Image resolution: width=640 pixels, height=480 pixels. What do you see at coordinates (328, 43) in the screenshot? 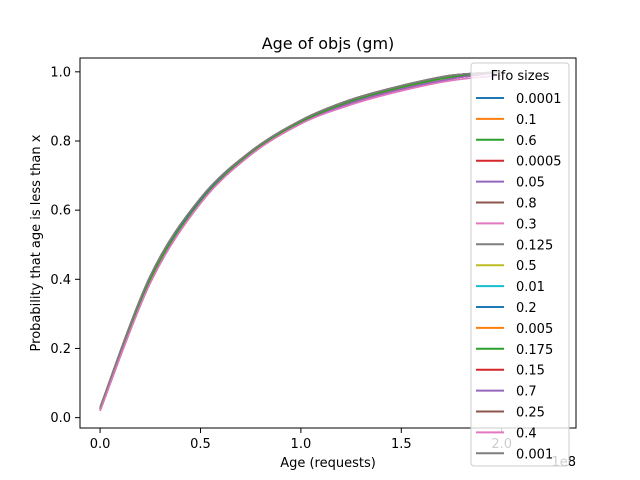
I see `chart-title: Age of objs (gm)` at bounding box center [328, 43].